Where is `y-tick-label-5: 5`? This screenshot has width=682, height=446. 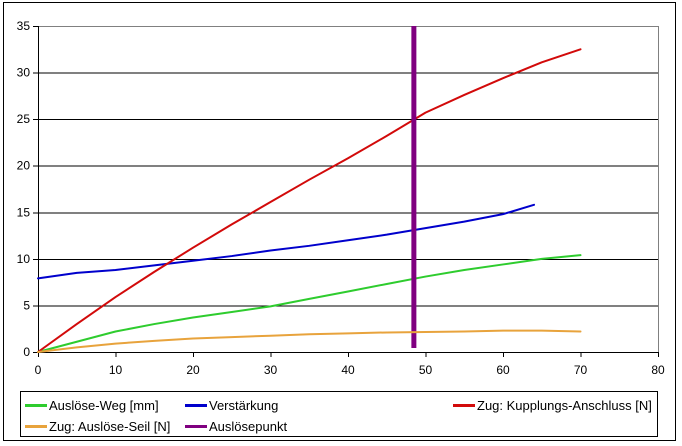
y-tick-label-5: 5 is located at coordinates (26, 305).